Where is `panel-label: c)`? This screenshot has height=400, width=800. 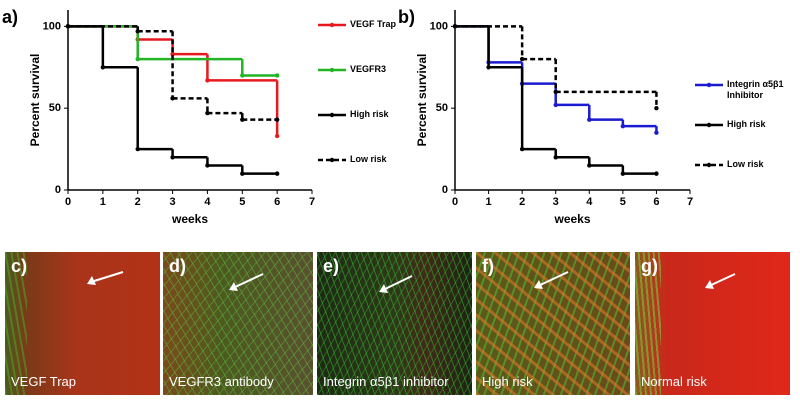
panel-label: c) is located at coordinates (19, 266).